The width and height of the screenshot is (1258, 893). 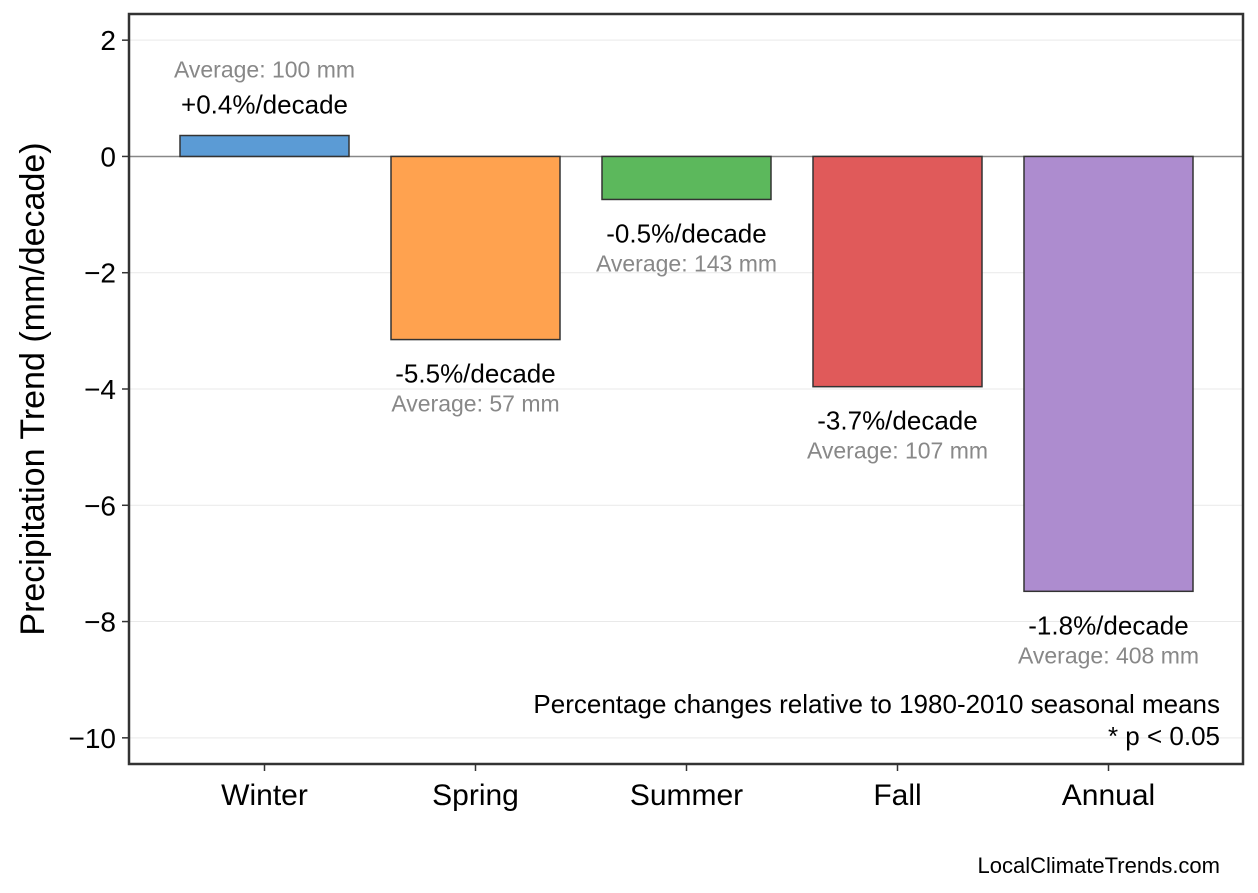 I want to click on bar-winter, so click(x=264, y=146).